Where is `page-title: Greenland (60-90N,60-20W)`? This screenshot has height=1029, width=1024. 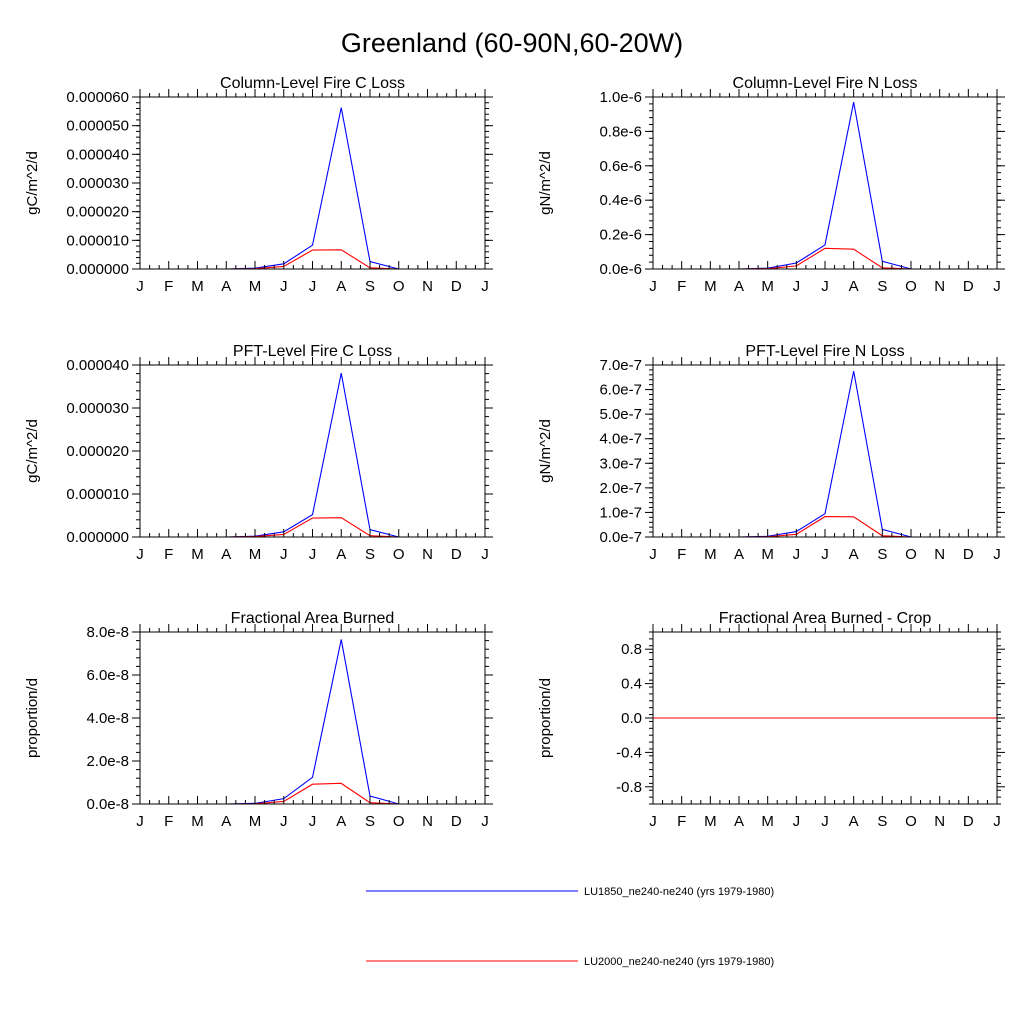 page-title: Greenland (60-90N,60-20W) is located at coordinates (512, 43).